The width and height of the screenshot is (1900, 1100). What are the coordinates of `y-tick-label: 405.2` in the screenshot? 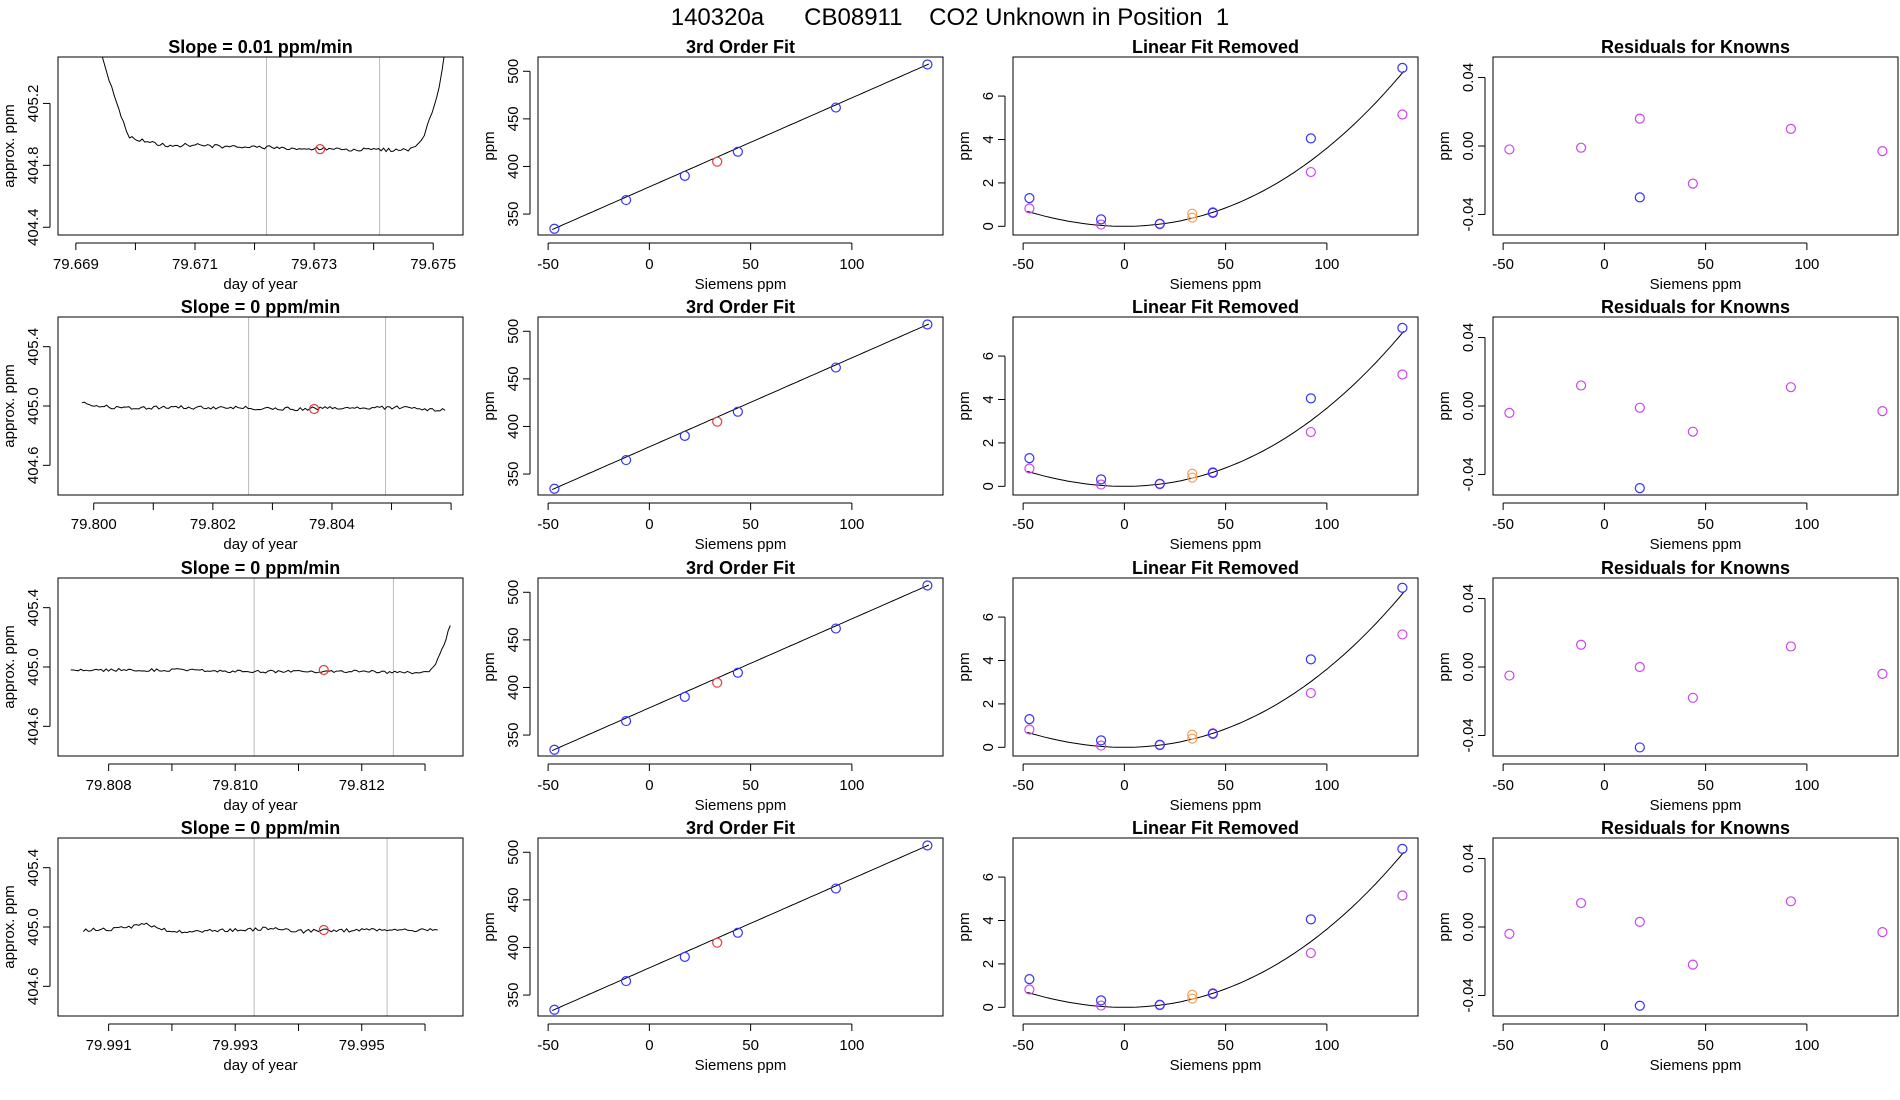 It's located at (33, 104).